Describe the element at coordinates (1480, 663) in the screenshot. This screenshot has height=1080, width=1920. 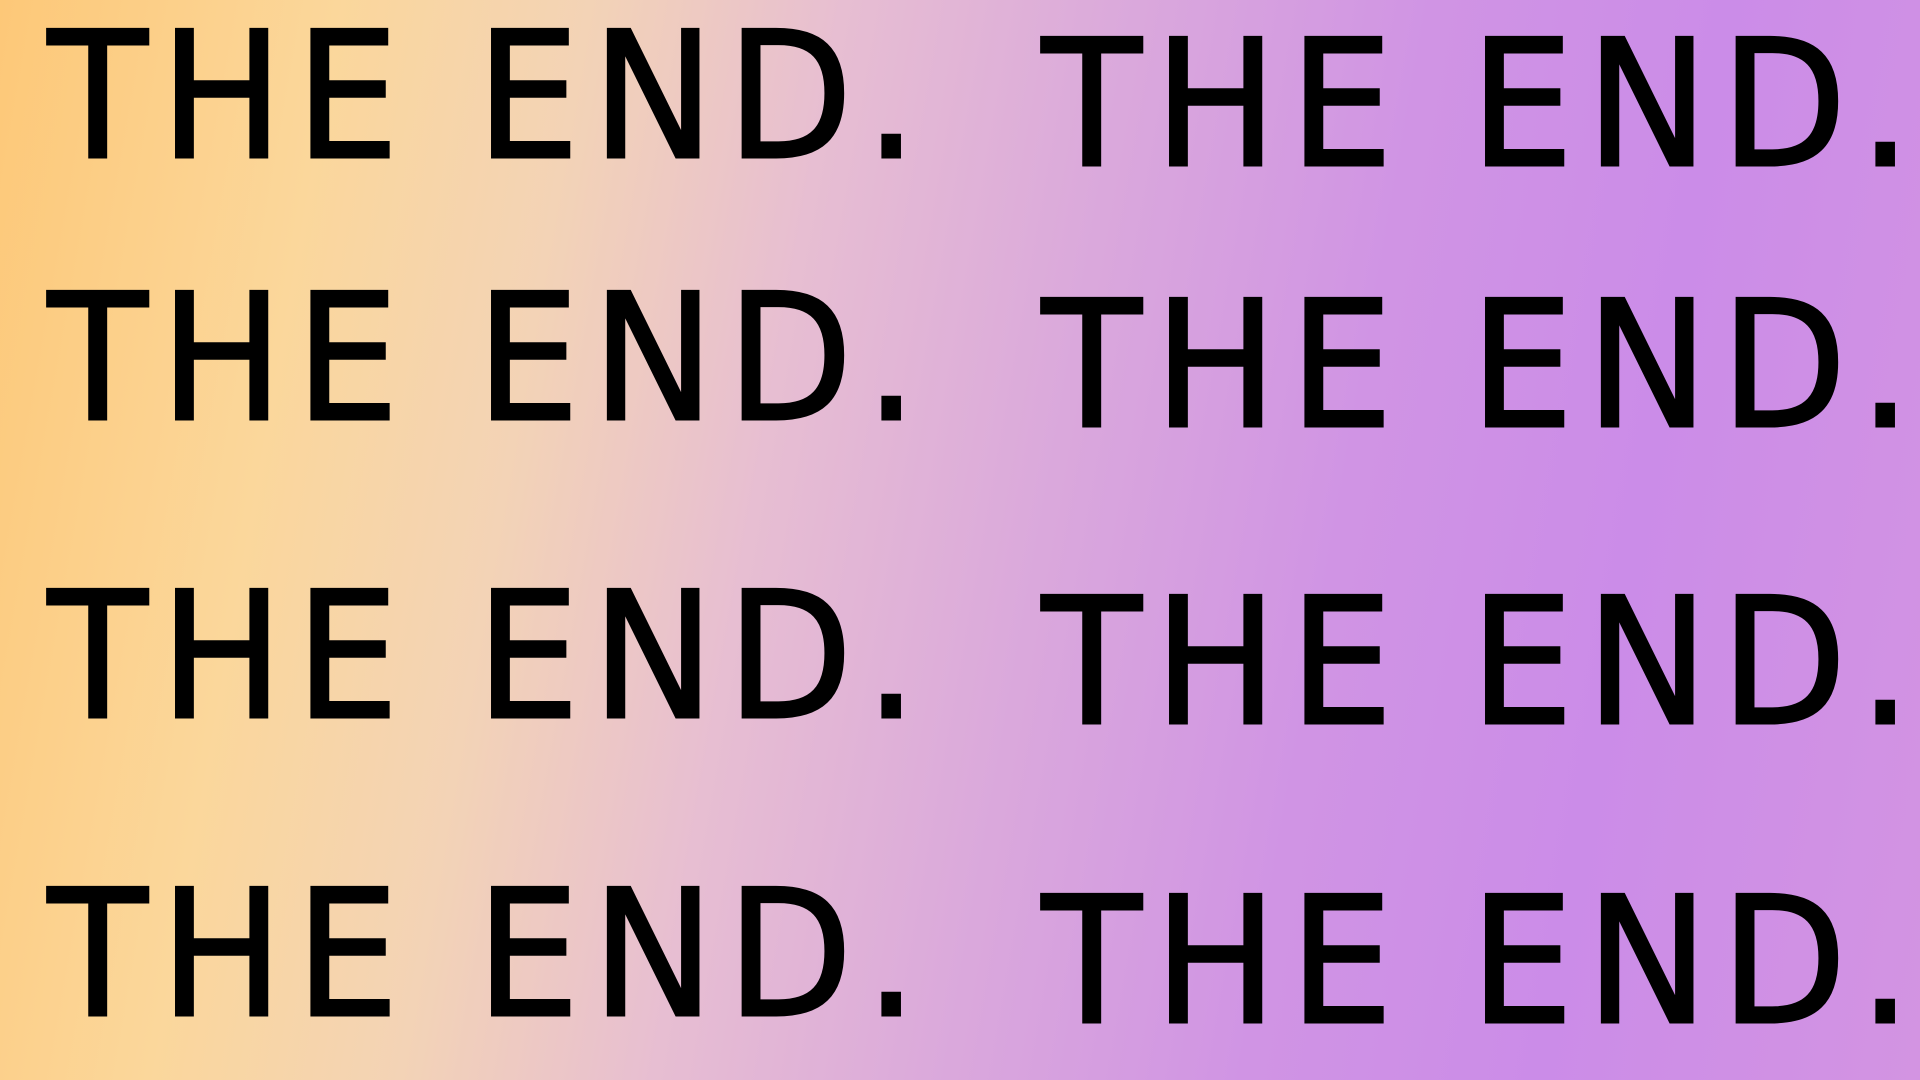
I see `phrase-row3-right: THE END.` at that location.